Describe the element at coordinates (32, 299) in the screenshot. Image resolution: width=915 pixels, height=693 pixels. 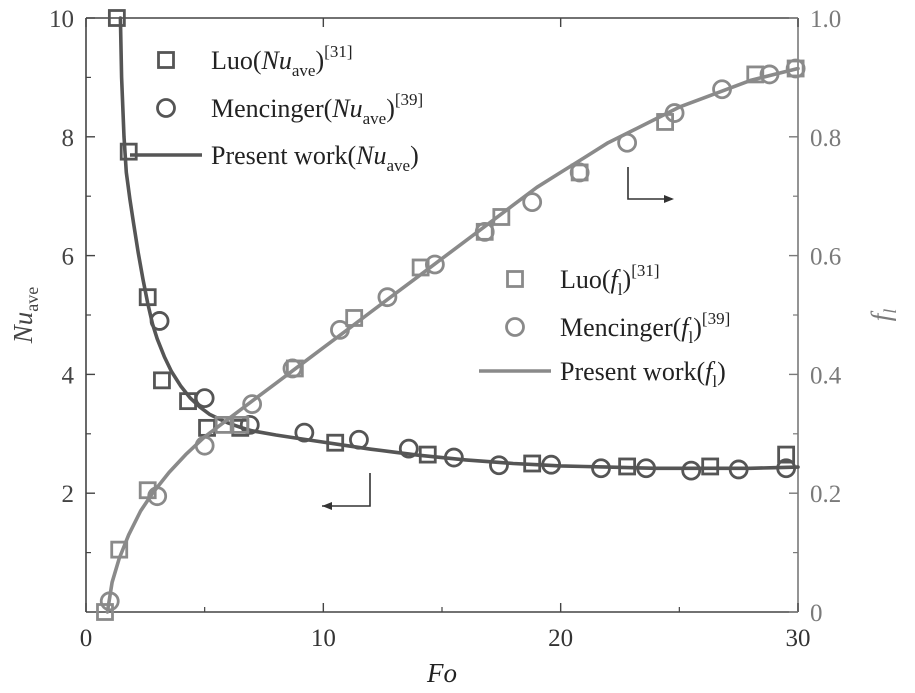
I see `y-left-axis-title-sub: ave` at that location.